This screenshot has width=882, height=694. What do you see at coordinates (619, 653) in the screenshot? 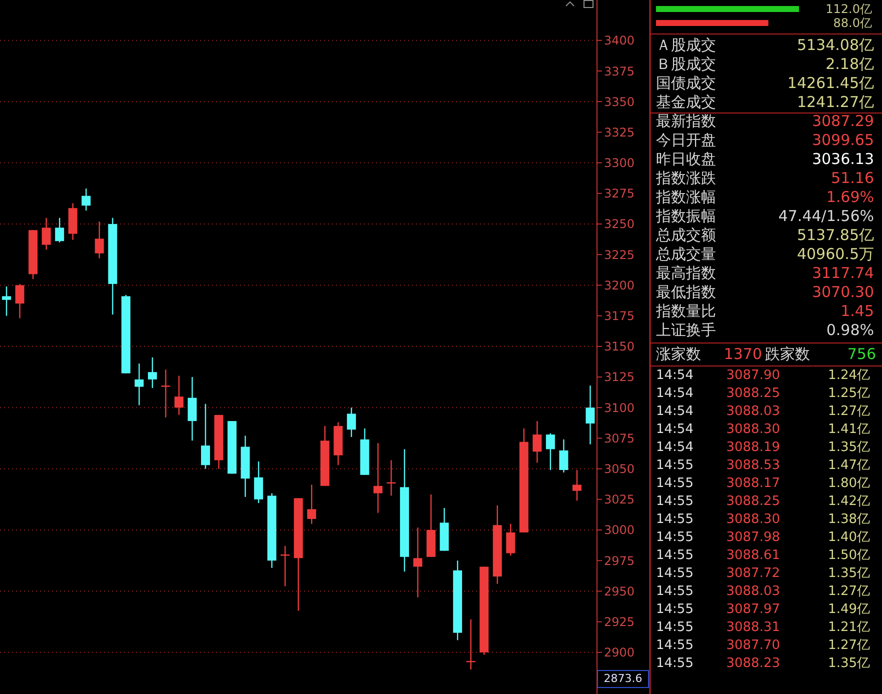
I see `y-tick-label: 2900` at bounding box center [619, 653].